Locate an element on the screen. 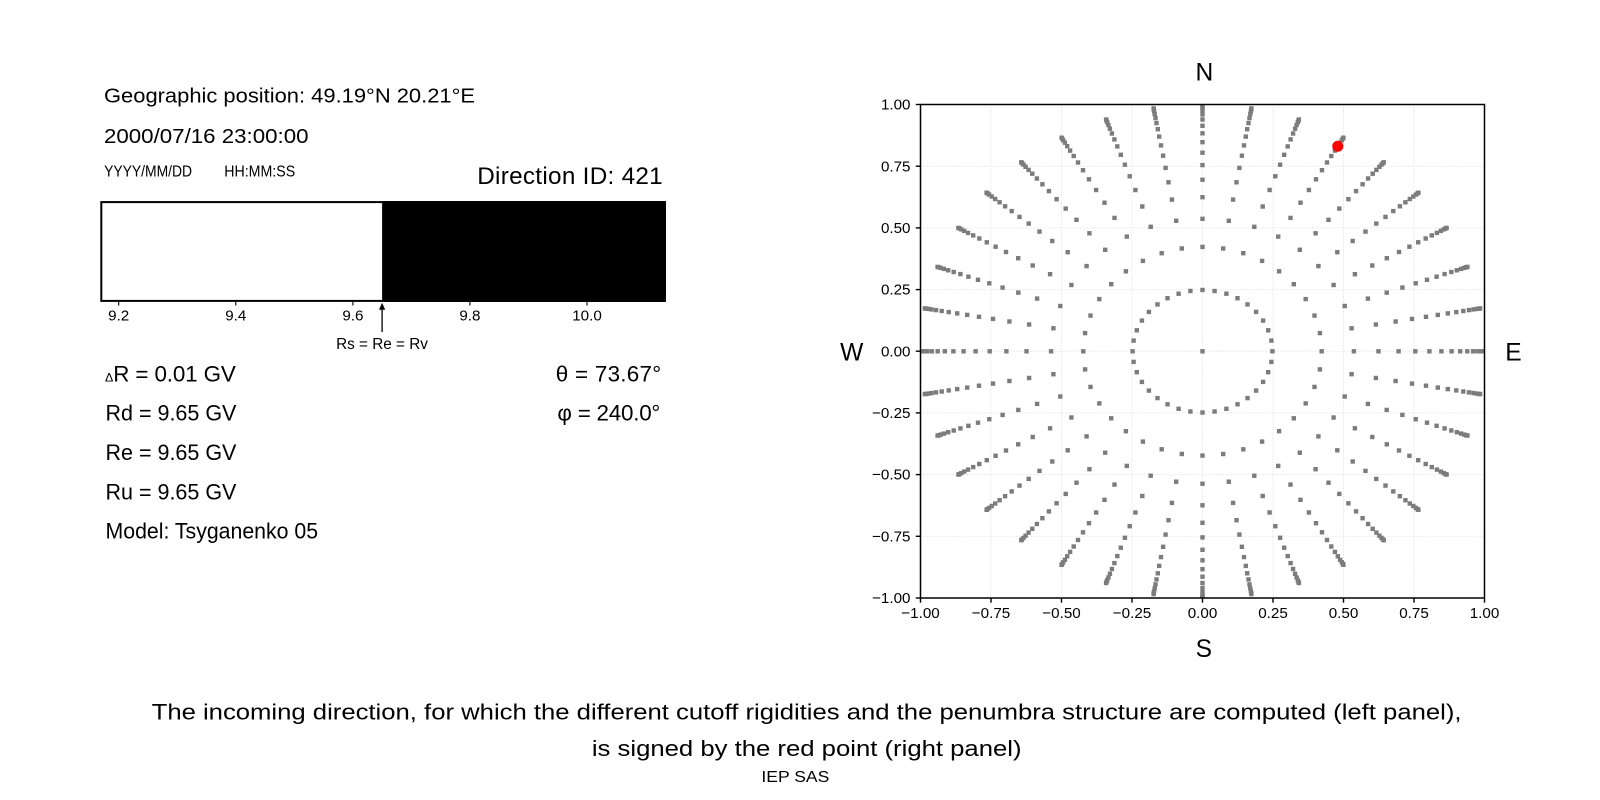  svg-text: ΔR = 0.01 GV is located at coordinates (170, 373).